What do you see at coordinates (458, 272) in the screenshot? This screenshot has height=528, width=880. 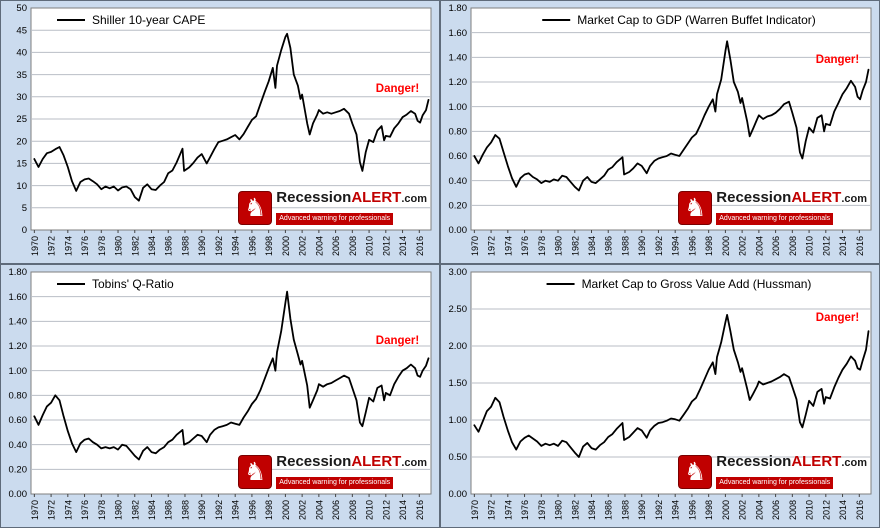 I see `svg-text: 3.00` at bounding box center [458, 272].